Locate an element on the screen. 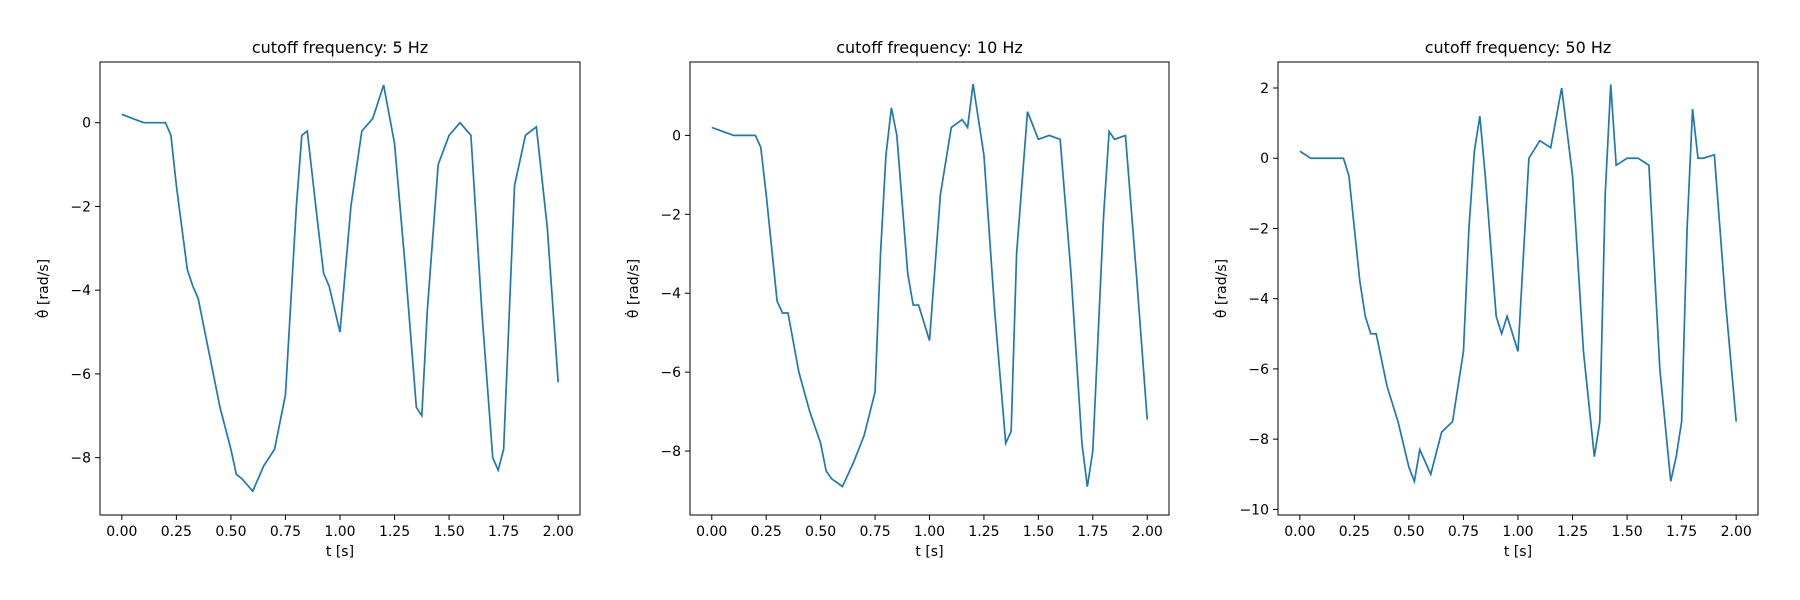  chart-title: cutoff frequency: 50 Hz is located at coordinates (1518, 47).